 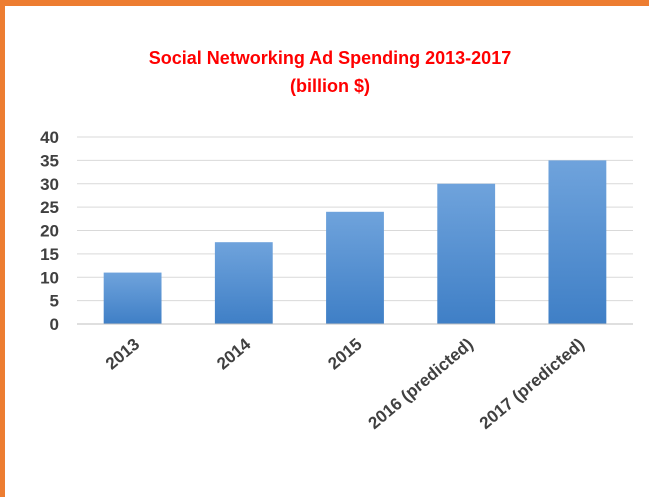 What do you see at coordinates (54, 301) in the screenshot?
I see `y-tick-label: 5` at bounding box center [54, 301].